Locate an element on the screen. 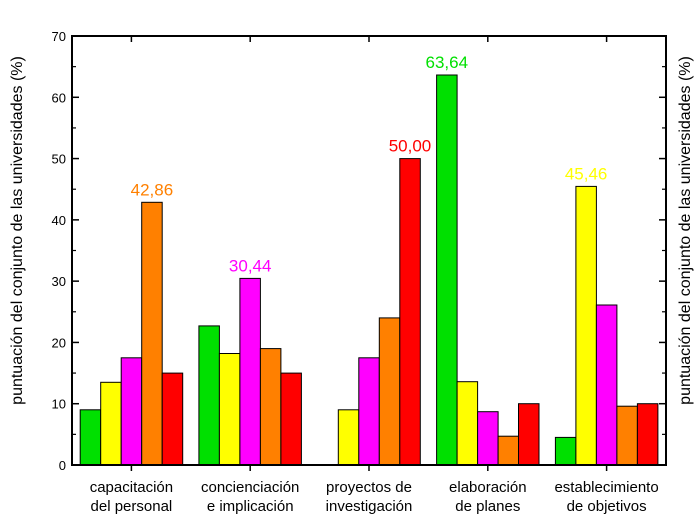  data-label: 45,46 is located at coordinates (586, 173).